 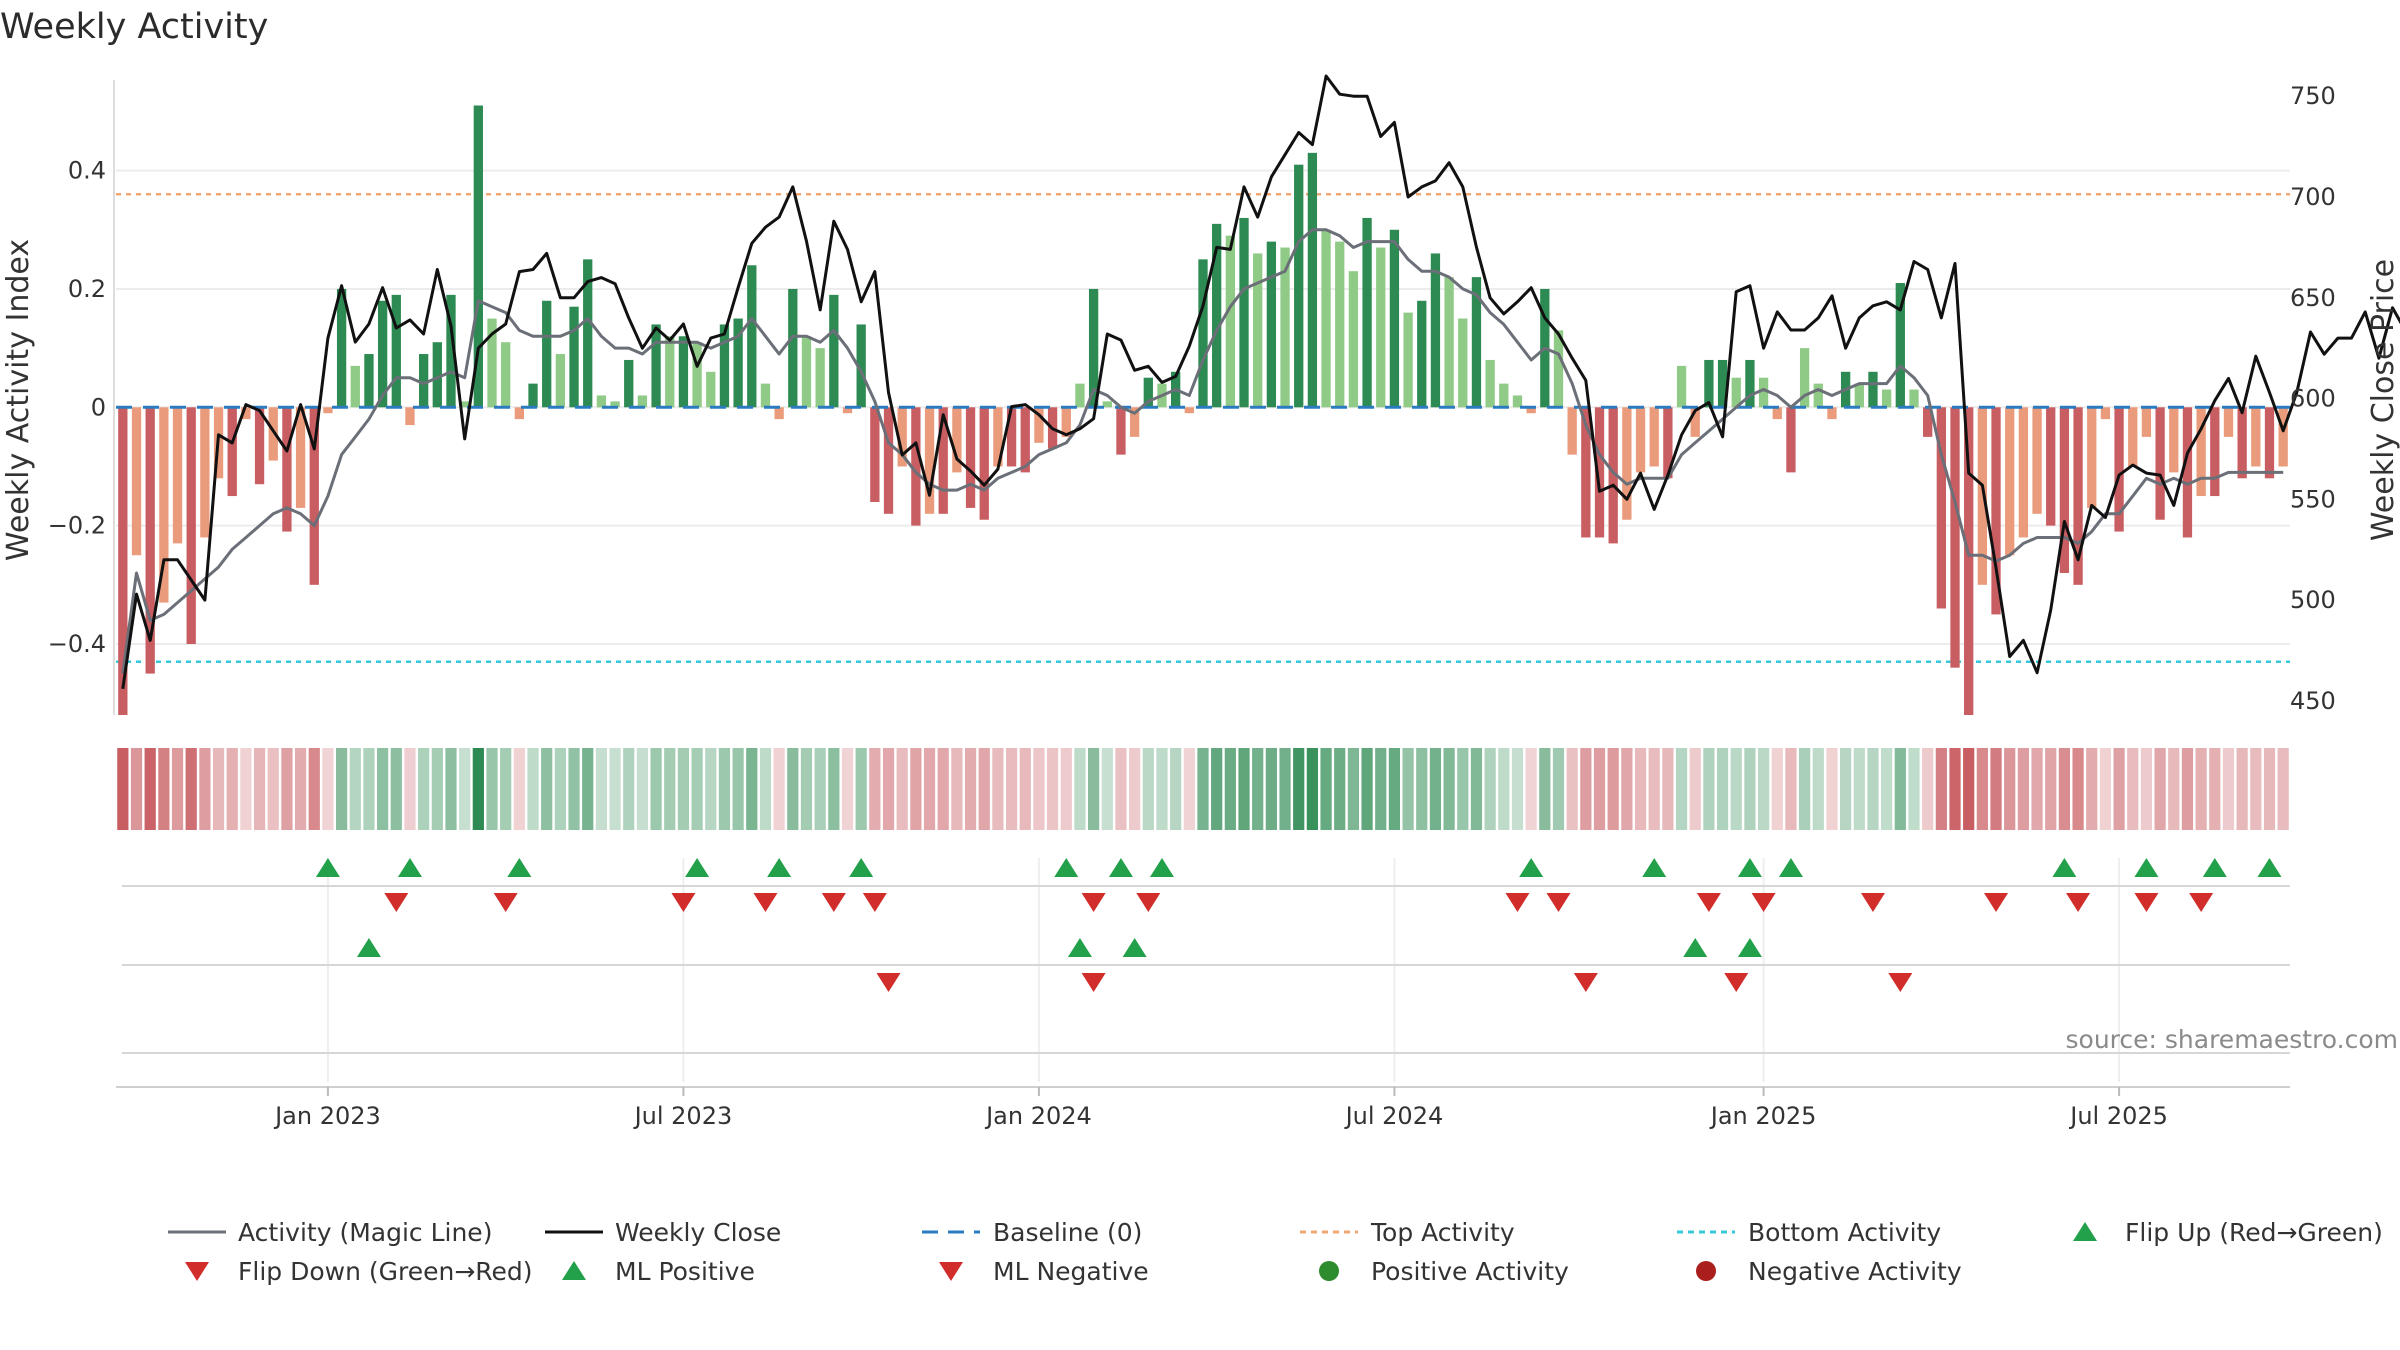 What do you see at coordinates (1134, 947) in the screenshot?
I see `ml-positive-marker` at bounding box center [1134, 947].